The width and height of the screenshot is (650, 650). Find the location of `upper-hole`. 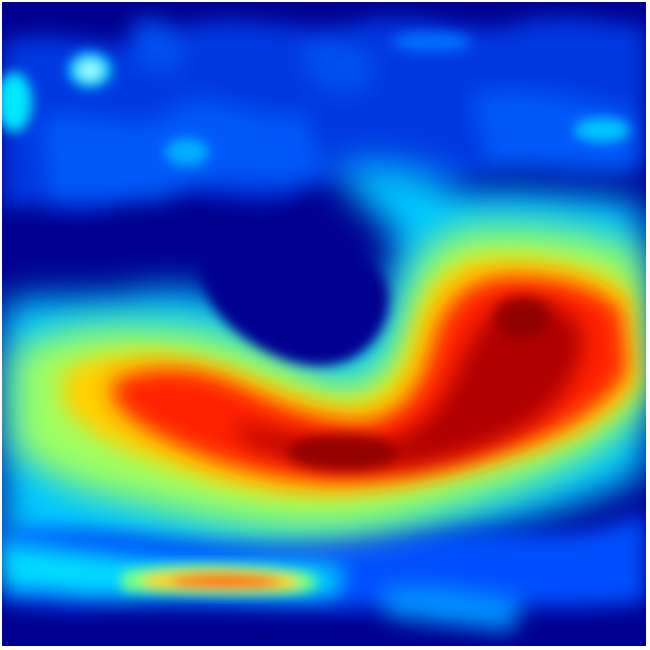

upper-hole is located at coordinates (294, 301).